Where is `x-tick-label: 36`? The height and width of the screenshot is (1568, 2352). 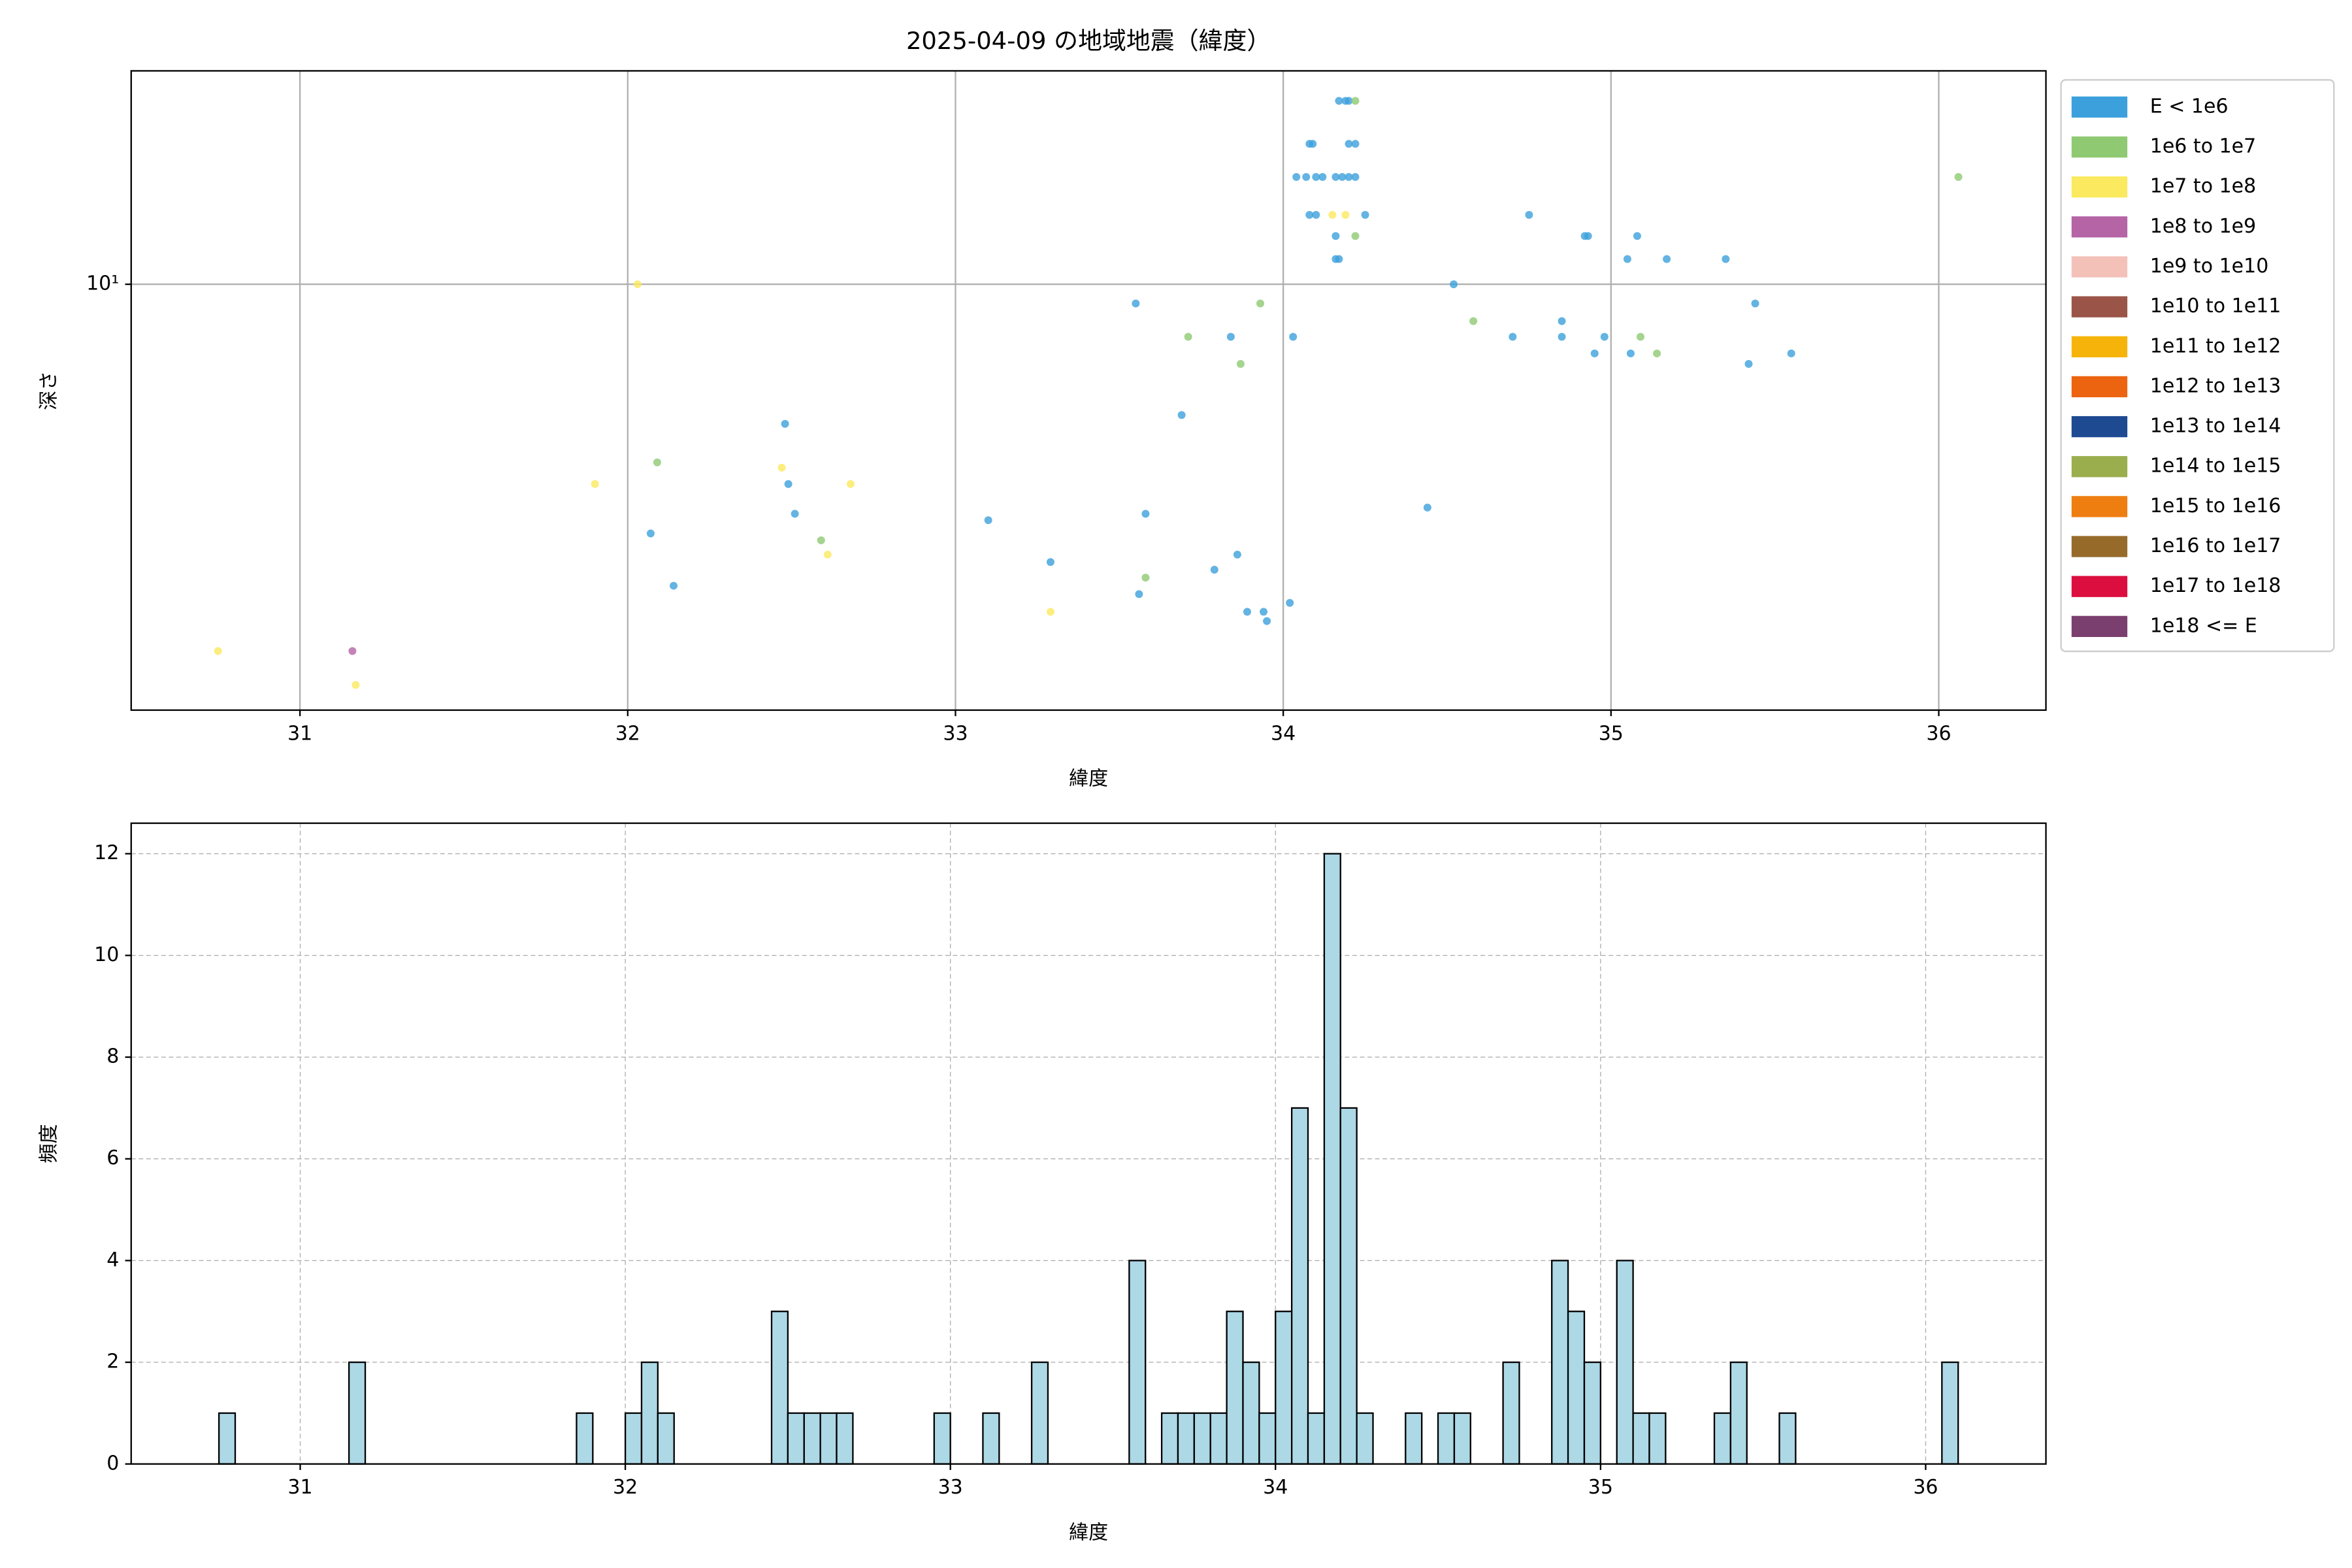 x-tick-label: 36 is located at coordinates (1938, 733).